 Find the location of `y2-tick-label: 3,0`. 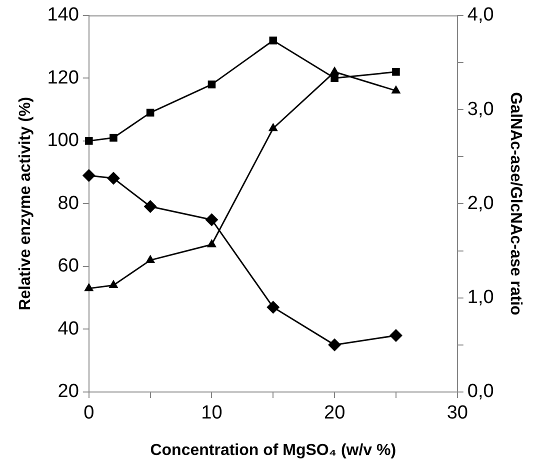

y2-tick-label: 3,0 is located at coordinates (480, 109).